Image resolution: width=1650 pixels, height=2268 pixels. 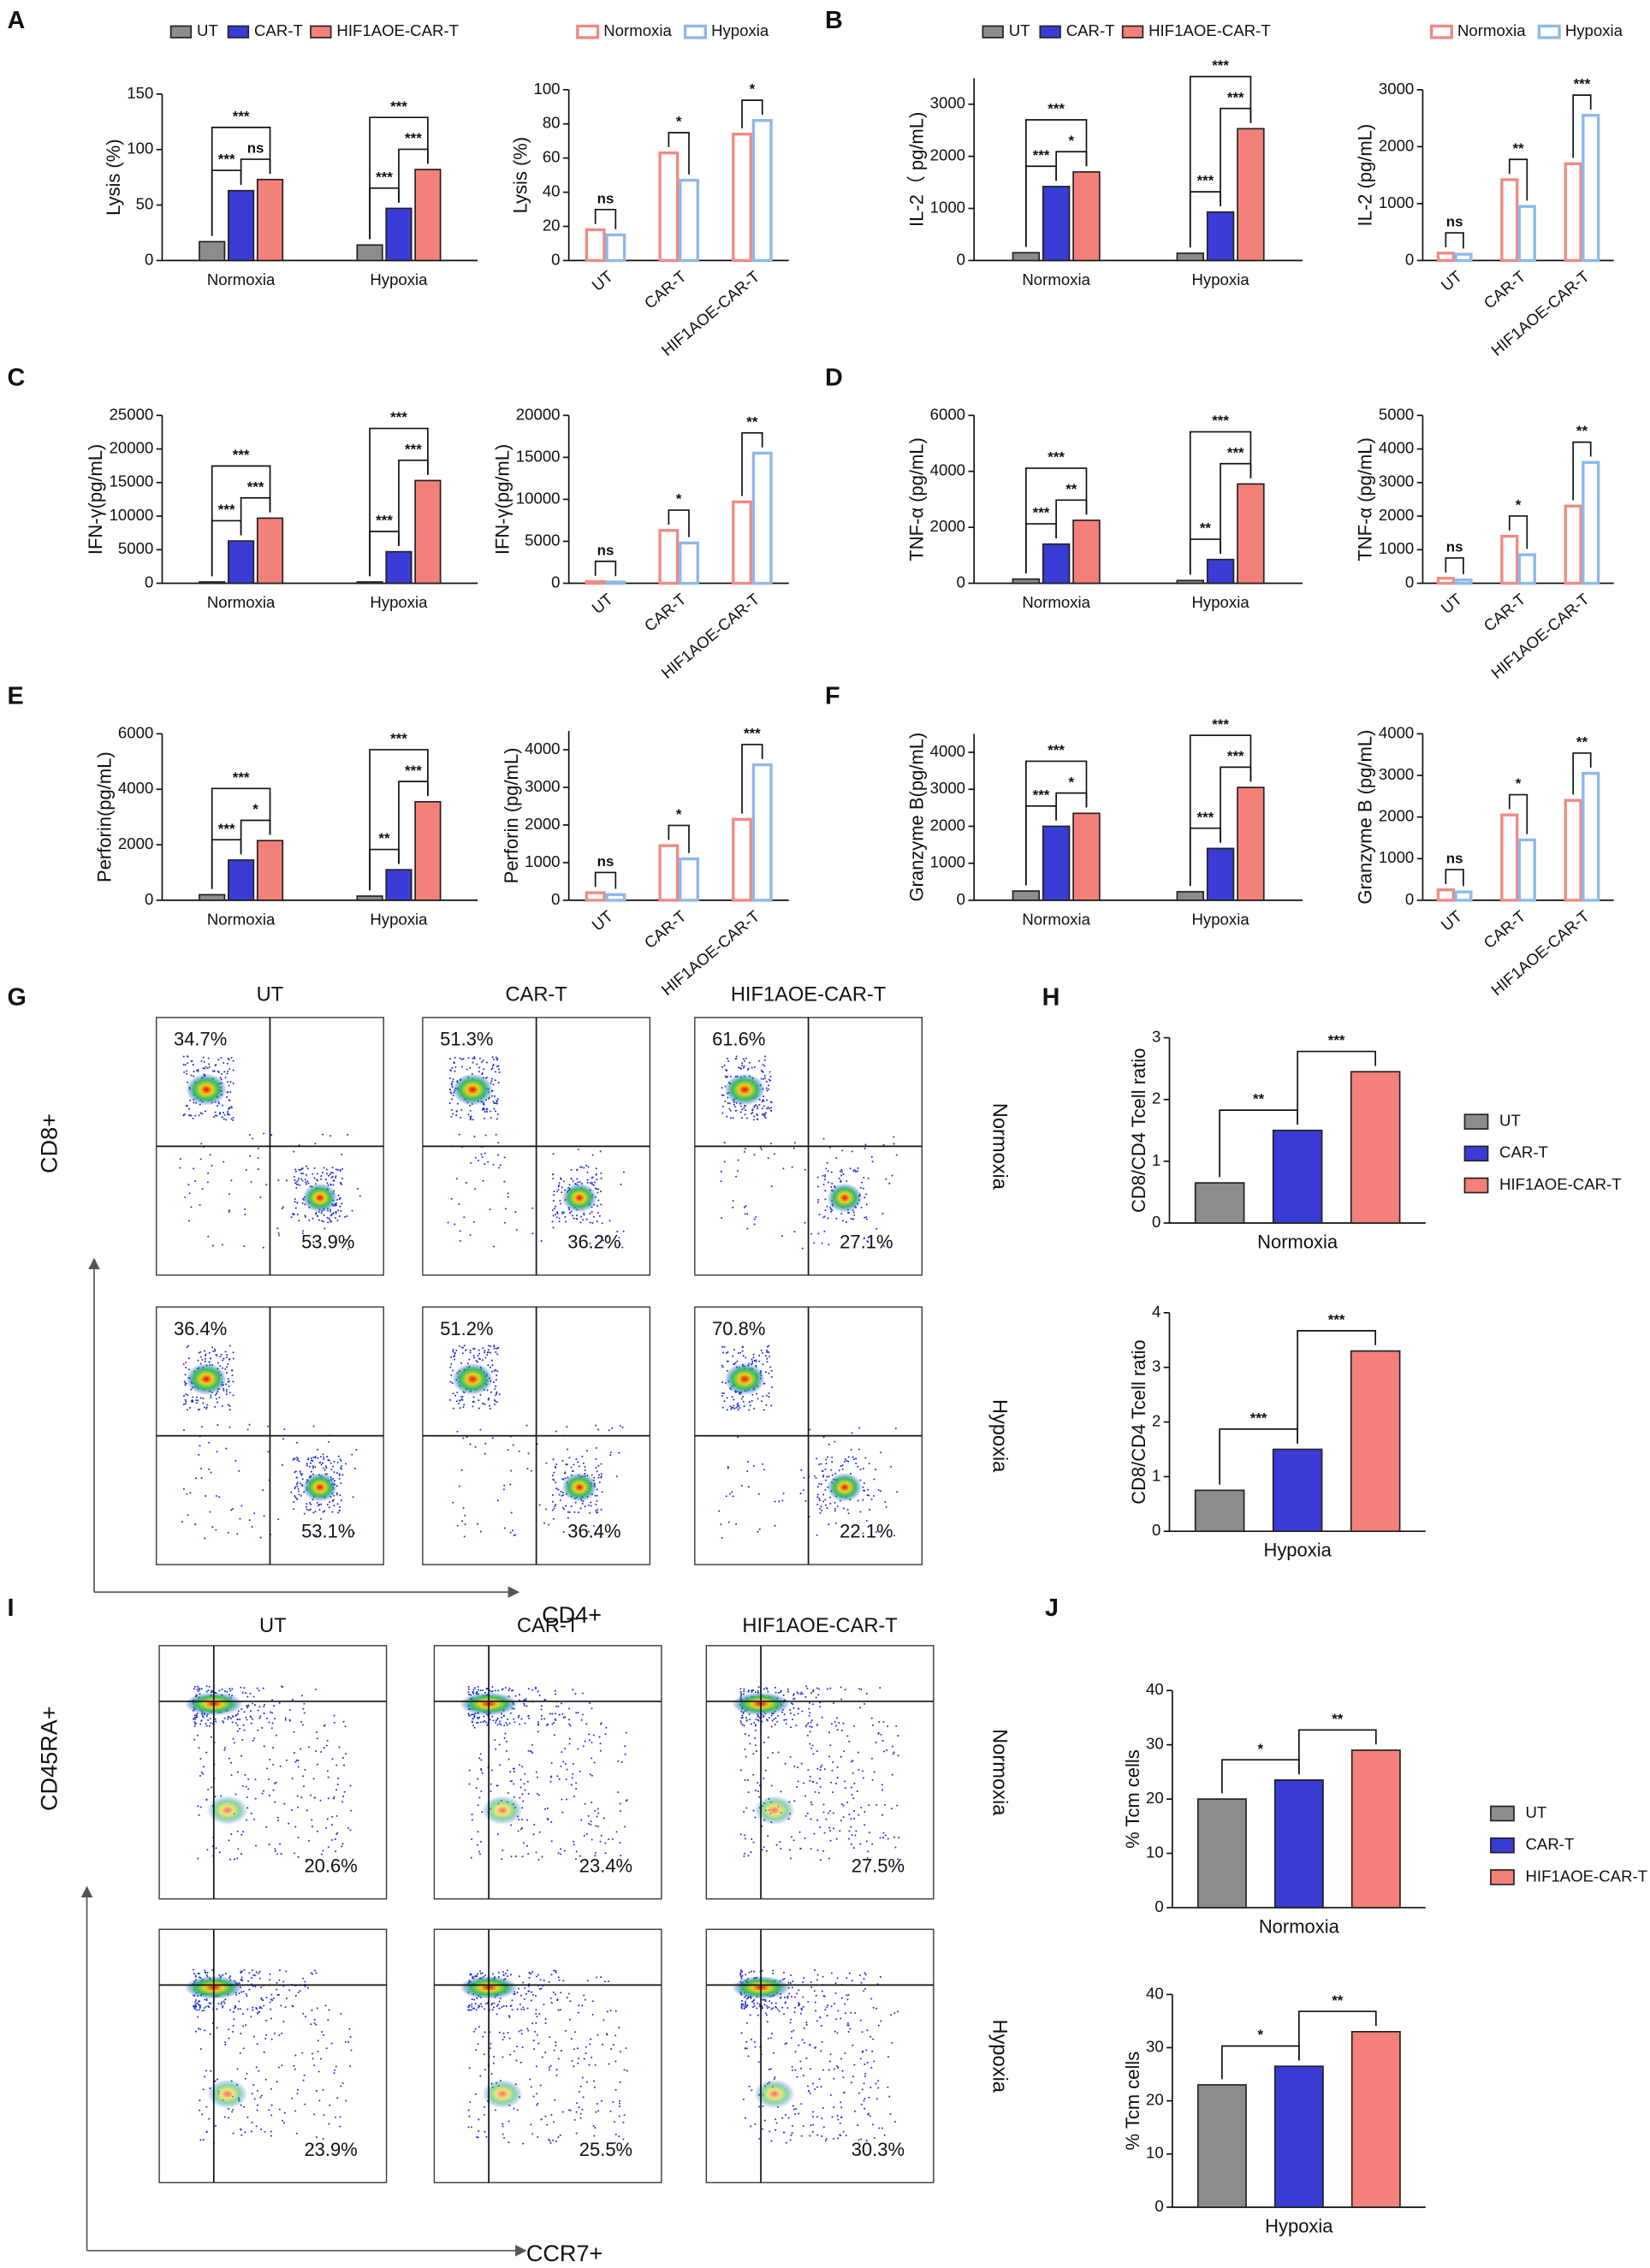 What do you see at coordinates (511, 816) in the screenshot?
I see `y-axis-label: Perforin (pg/mL)` at bounding box center [511, 816].